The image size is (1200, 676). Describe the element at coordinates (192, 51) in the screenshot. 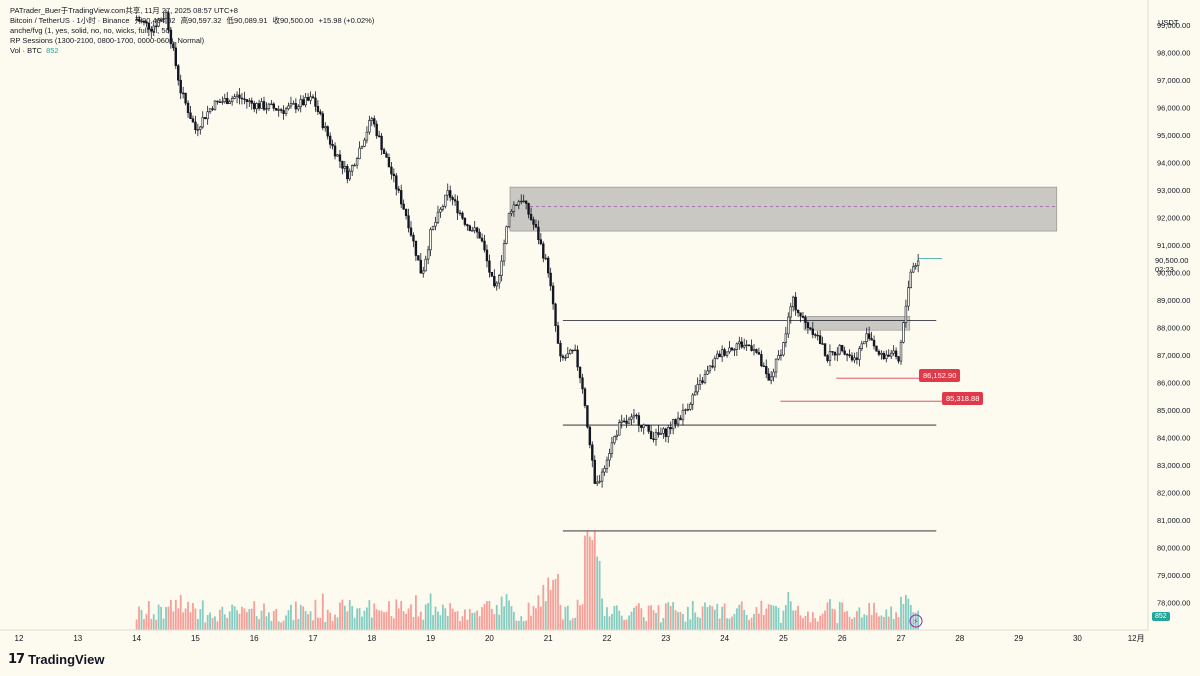

I see `indicator-volume: Vol · BTC 852` at that location.